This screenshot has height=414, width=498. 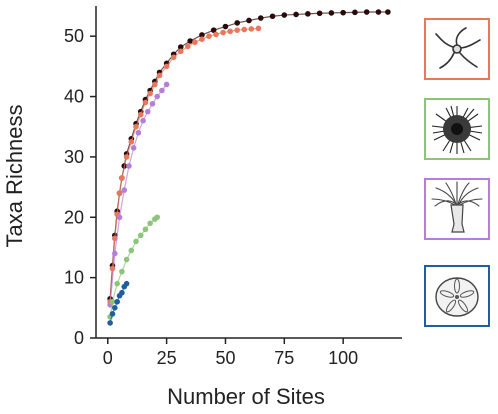 I want to click on y-tick-label: 50, so click(x=74, y=36).